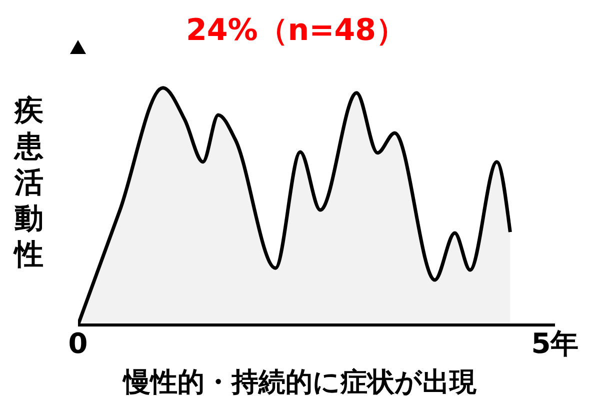  What do you see at coordinates (28, 182) in the screenshot?
I see `y-axis-title: 疾患活動性` at bounding box center [28, 182].